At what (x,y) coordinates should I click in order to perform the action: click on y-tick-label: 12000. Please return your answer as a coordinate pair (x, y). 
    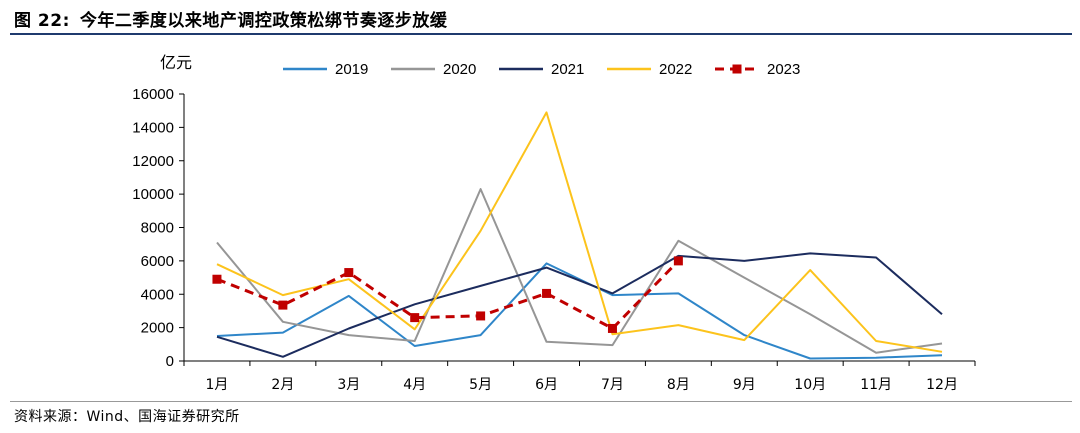
    Looking at the image, I should click on (153, 161).